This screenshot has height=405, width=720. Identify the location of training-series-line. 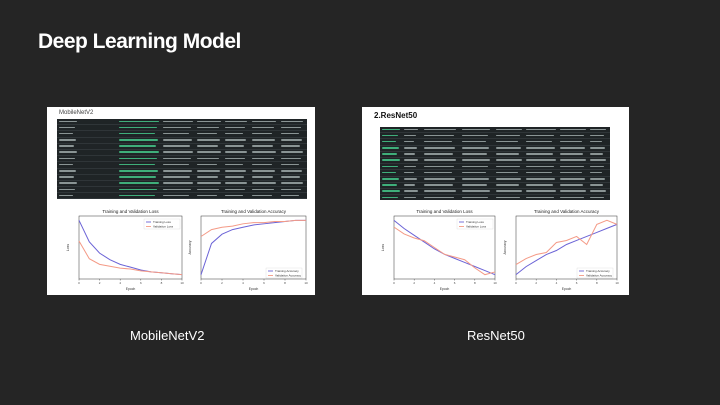
(566, 249).